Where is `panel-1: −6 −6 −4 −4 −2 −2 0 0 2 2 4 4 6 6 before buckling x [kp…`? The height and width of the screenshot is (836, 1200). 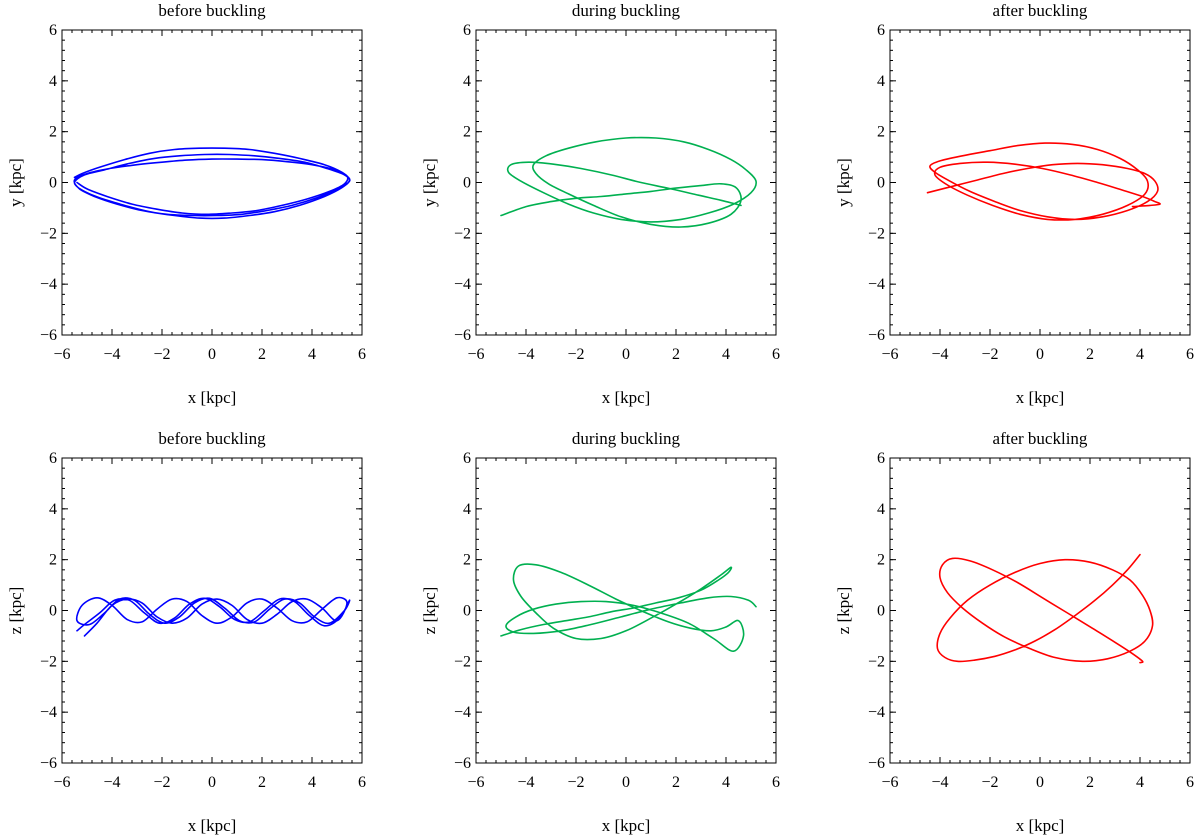 panel-1: −6 −6 −4 −4 −2 −2 0 0 2 2 4 4 6 6 before buckling x [kp… is located at coordinates (186, 204).